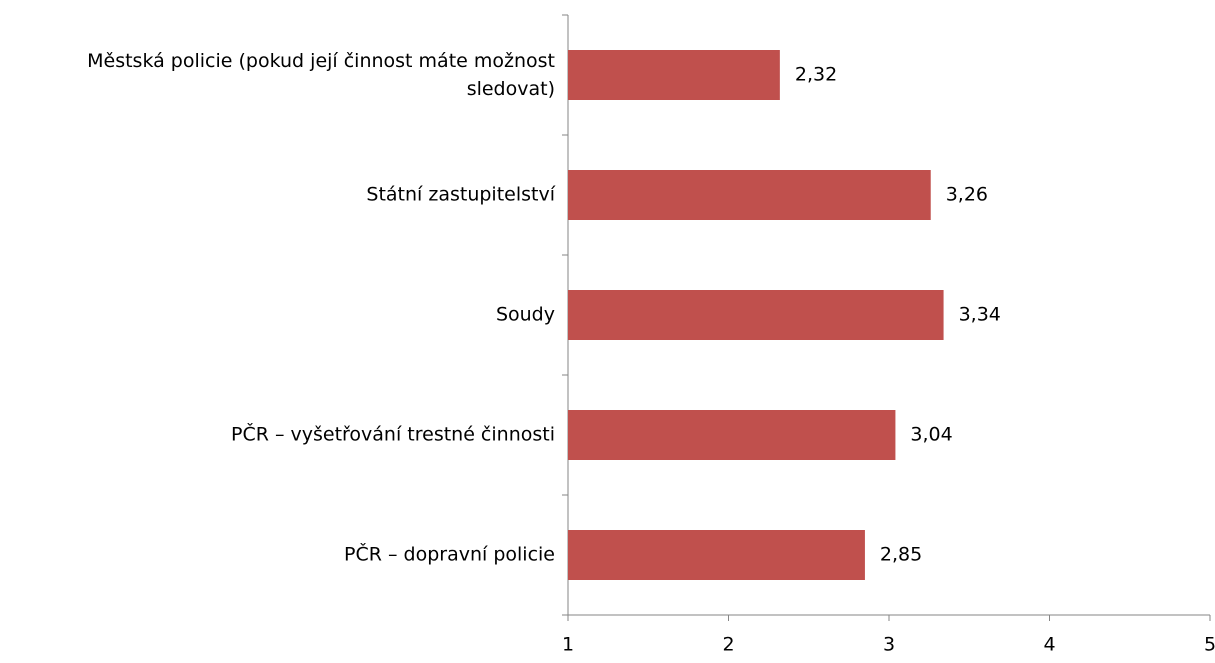  What do you see at coordinates (901, 555) in the screenshot?
I see `value-label: 2,85` at bounding box center [901, 555].